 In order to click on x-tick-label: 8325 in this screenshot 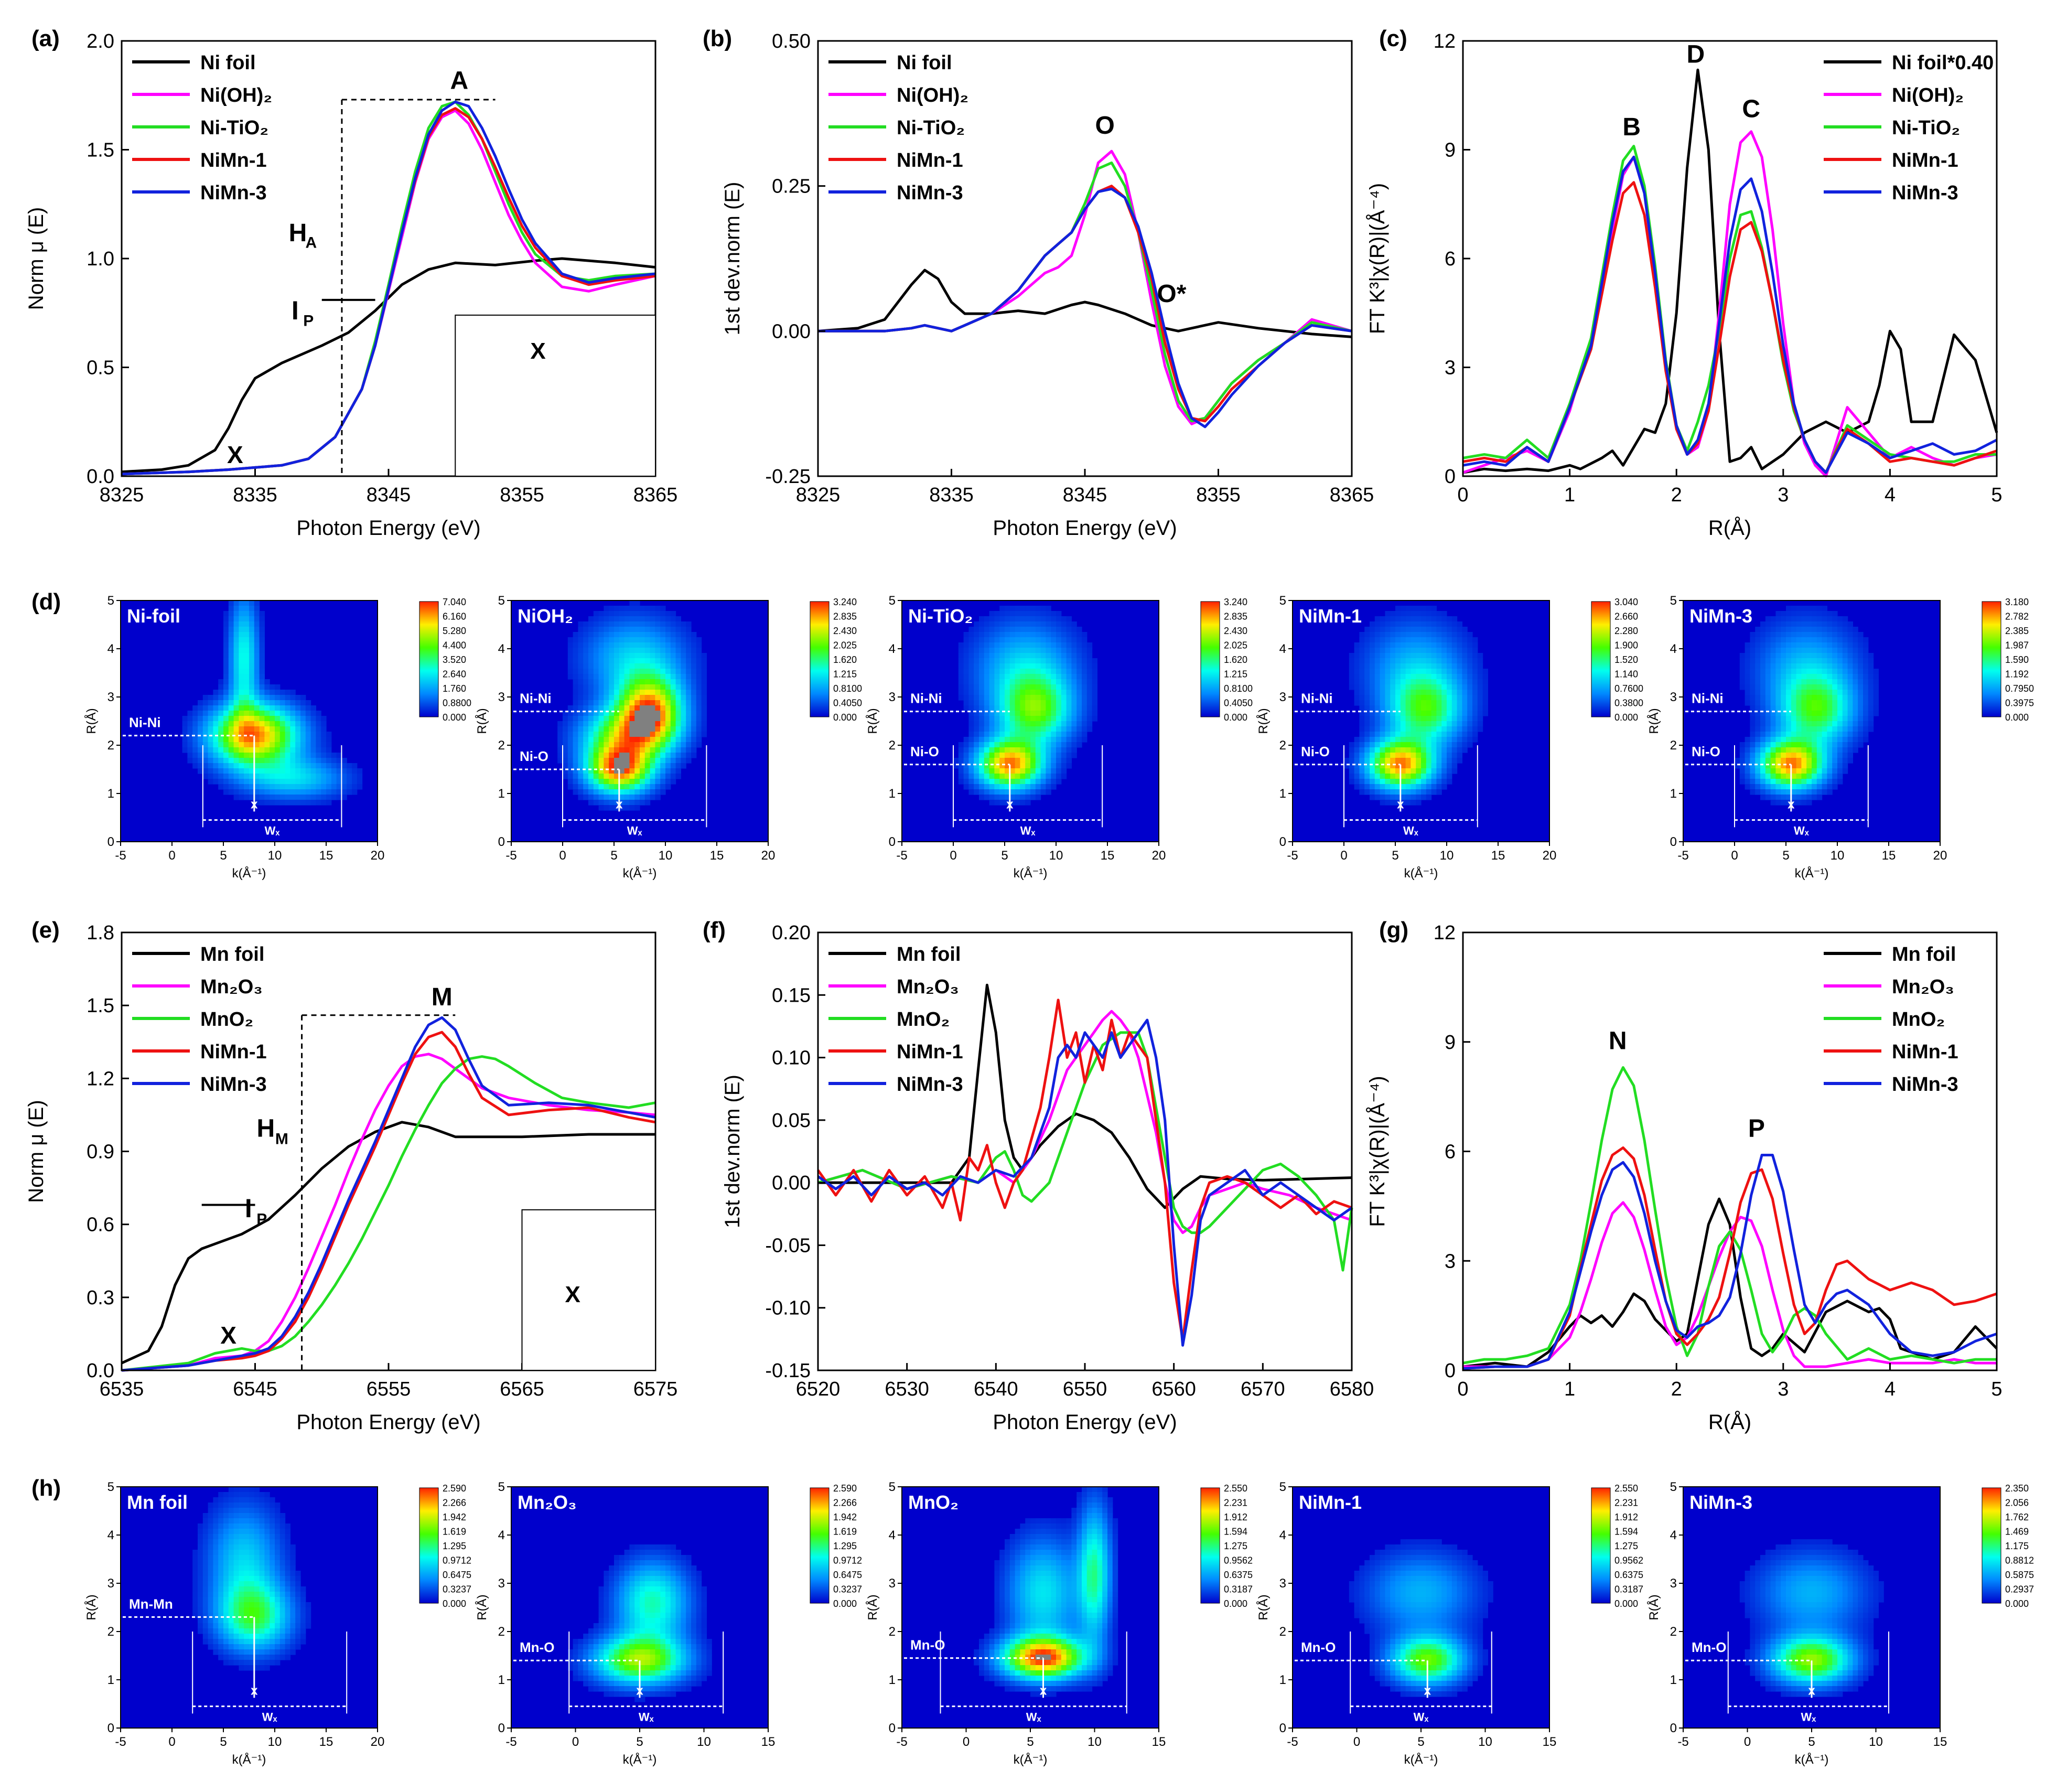, I will do `click(122, 495)`.